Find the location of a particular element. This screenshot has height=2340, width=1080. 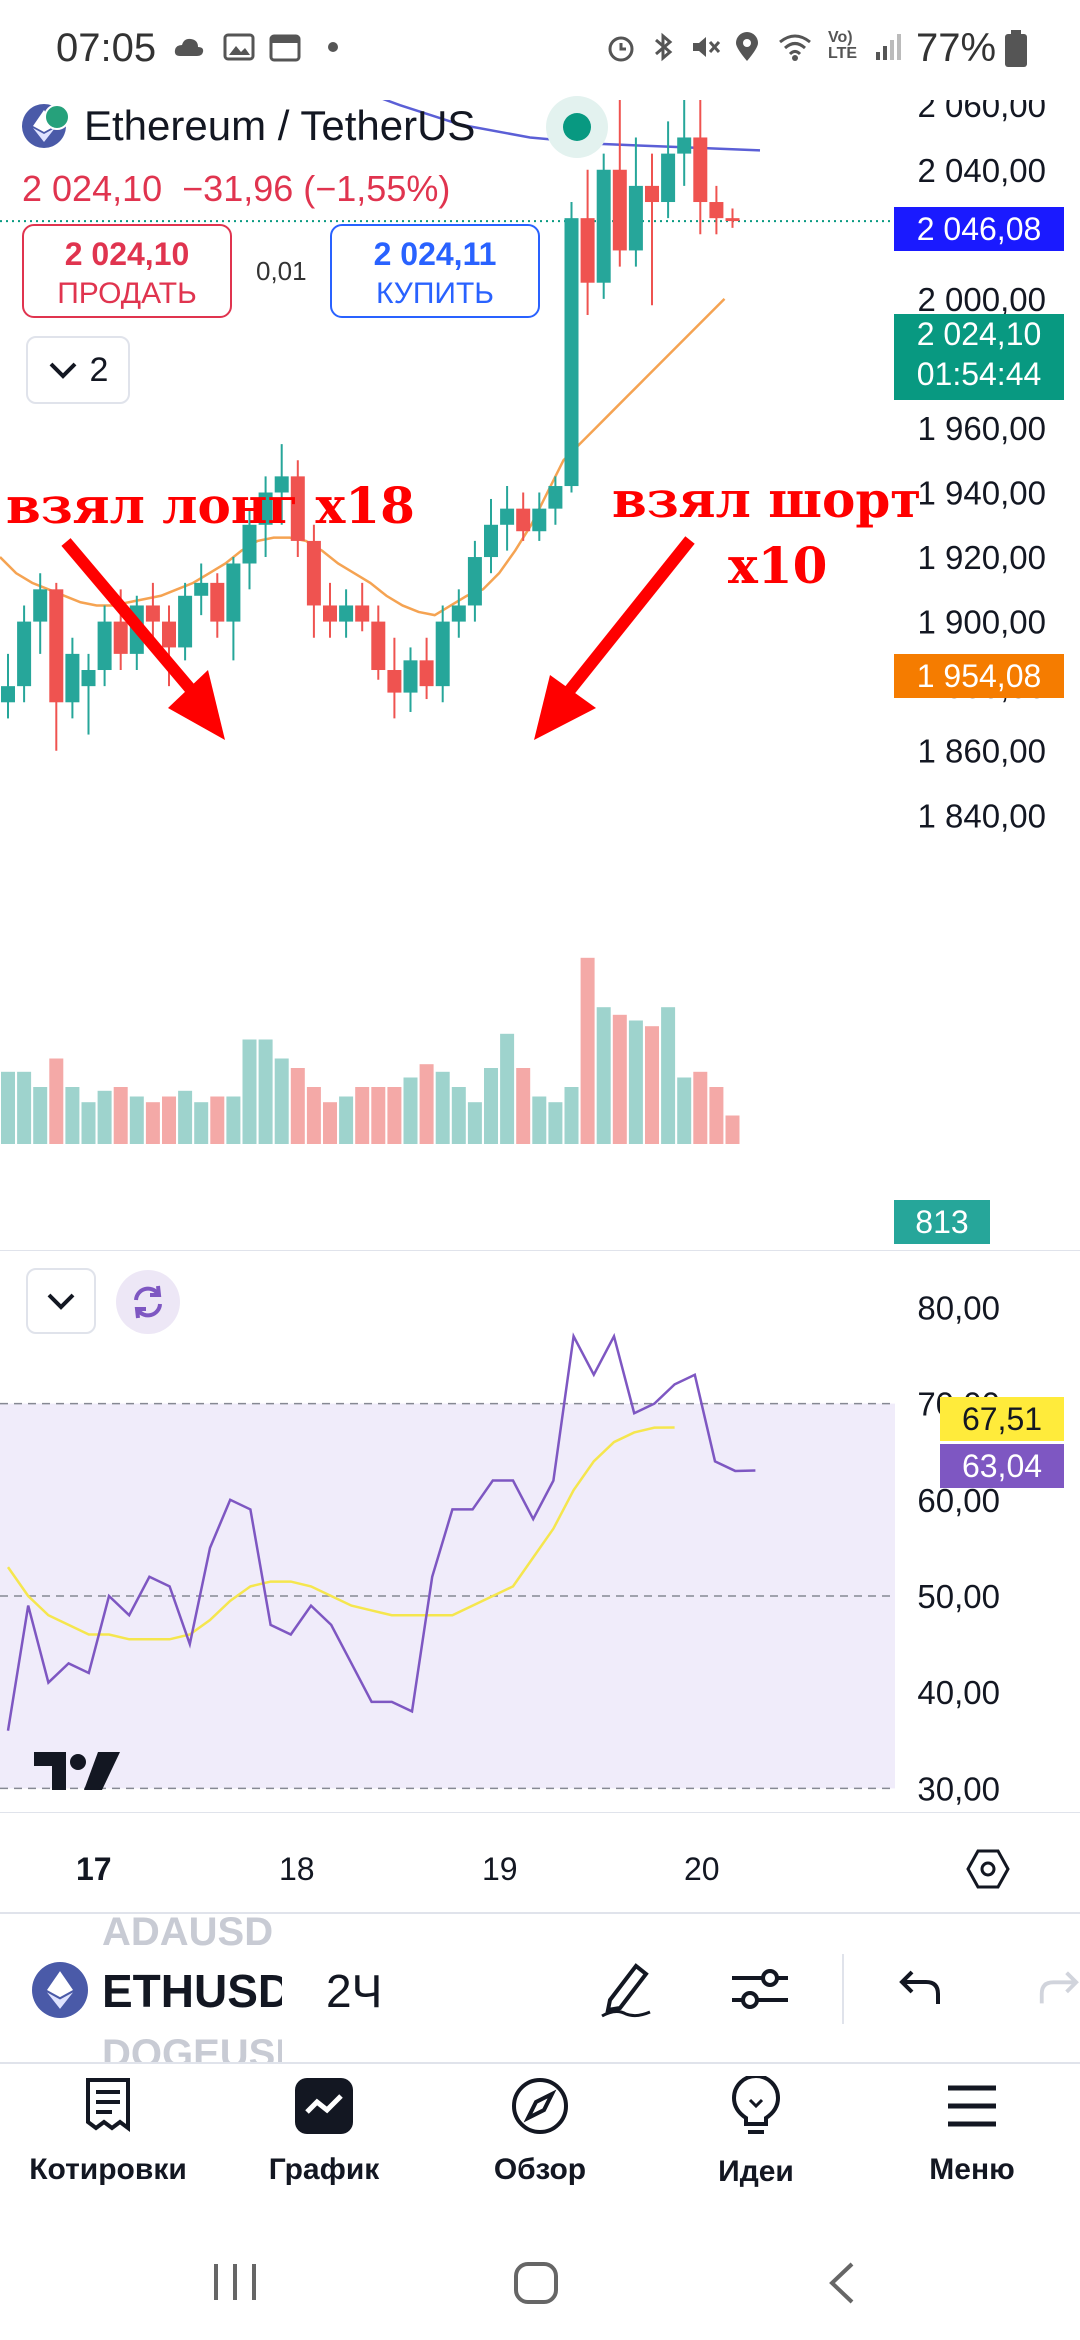

chart-toolbar: ADAUSD ETHUSD DOGEUSD 2Ч is located at coordinates (540, 1987).